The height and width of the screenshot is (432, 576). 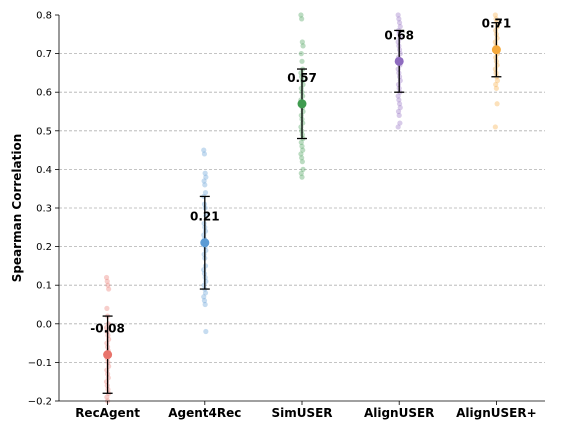 I want to click on y-tick-label: 0.0, so click(x=44, y=324).